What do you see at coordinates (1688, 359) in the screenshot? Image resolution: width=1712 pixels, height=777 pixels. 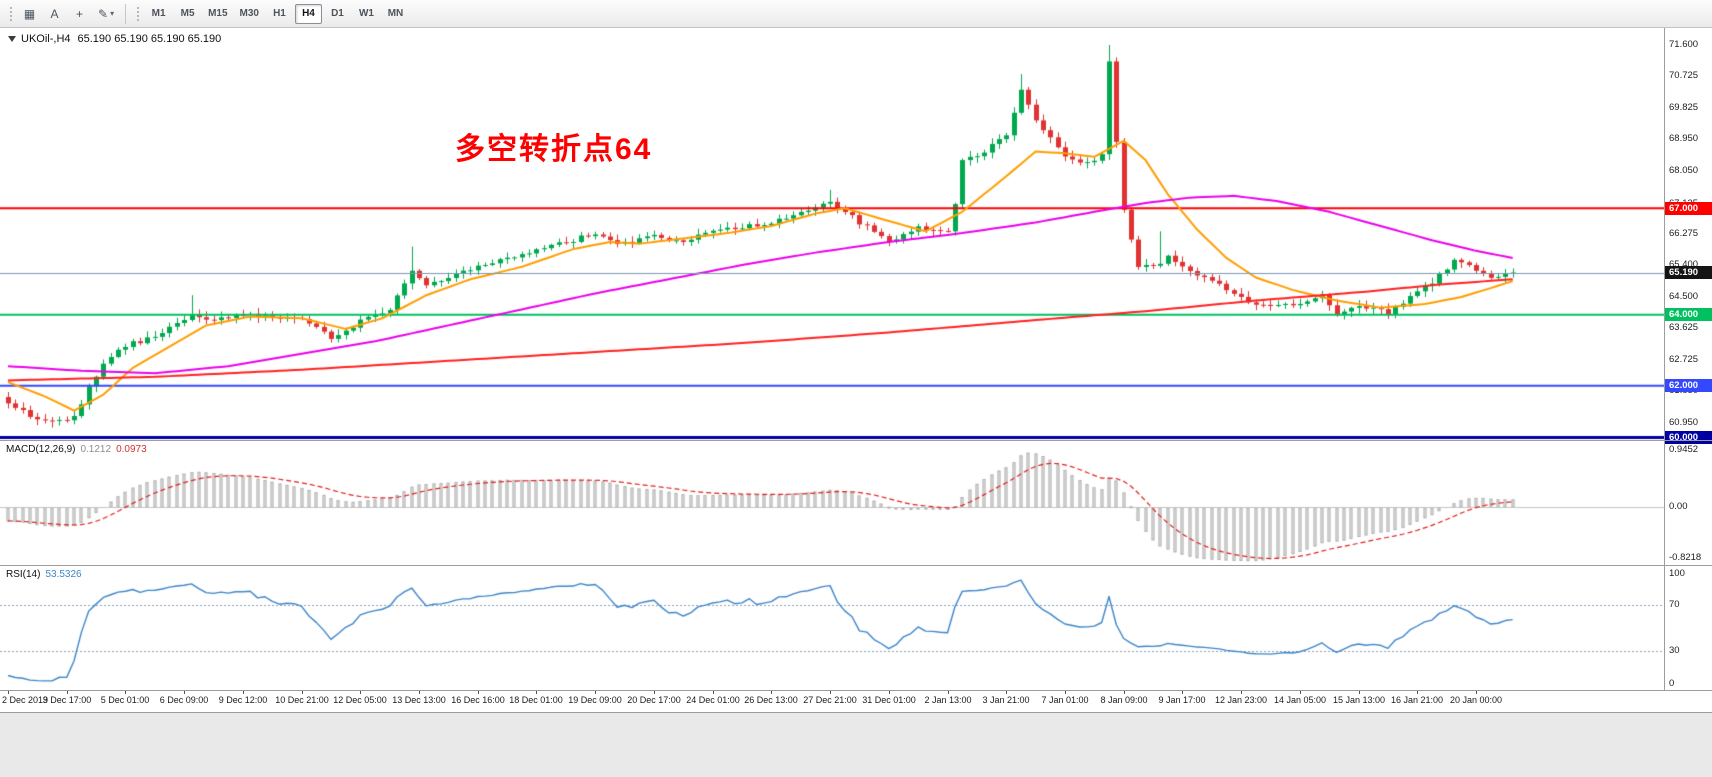 I see `price-axis` at bounding box center [1688, 359].